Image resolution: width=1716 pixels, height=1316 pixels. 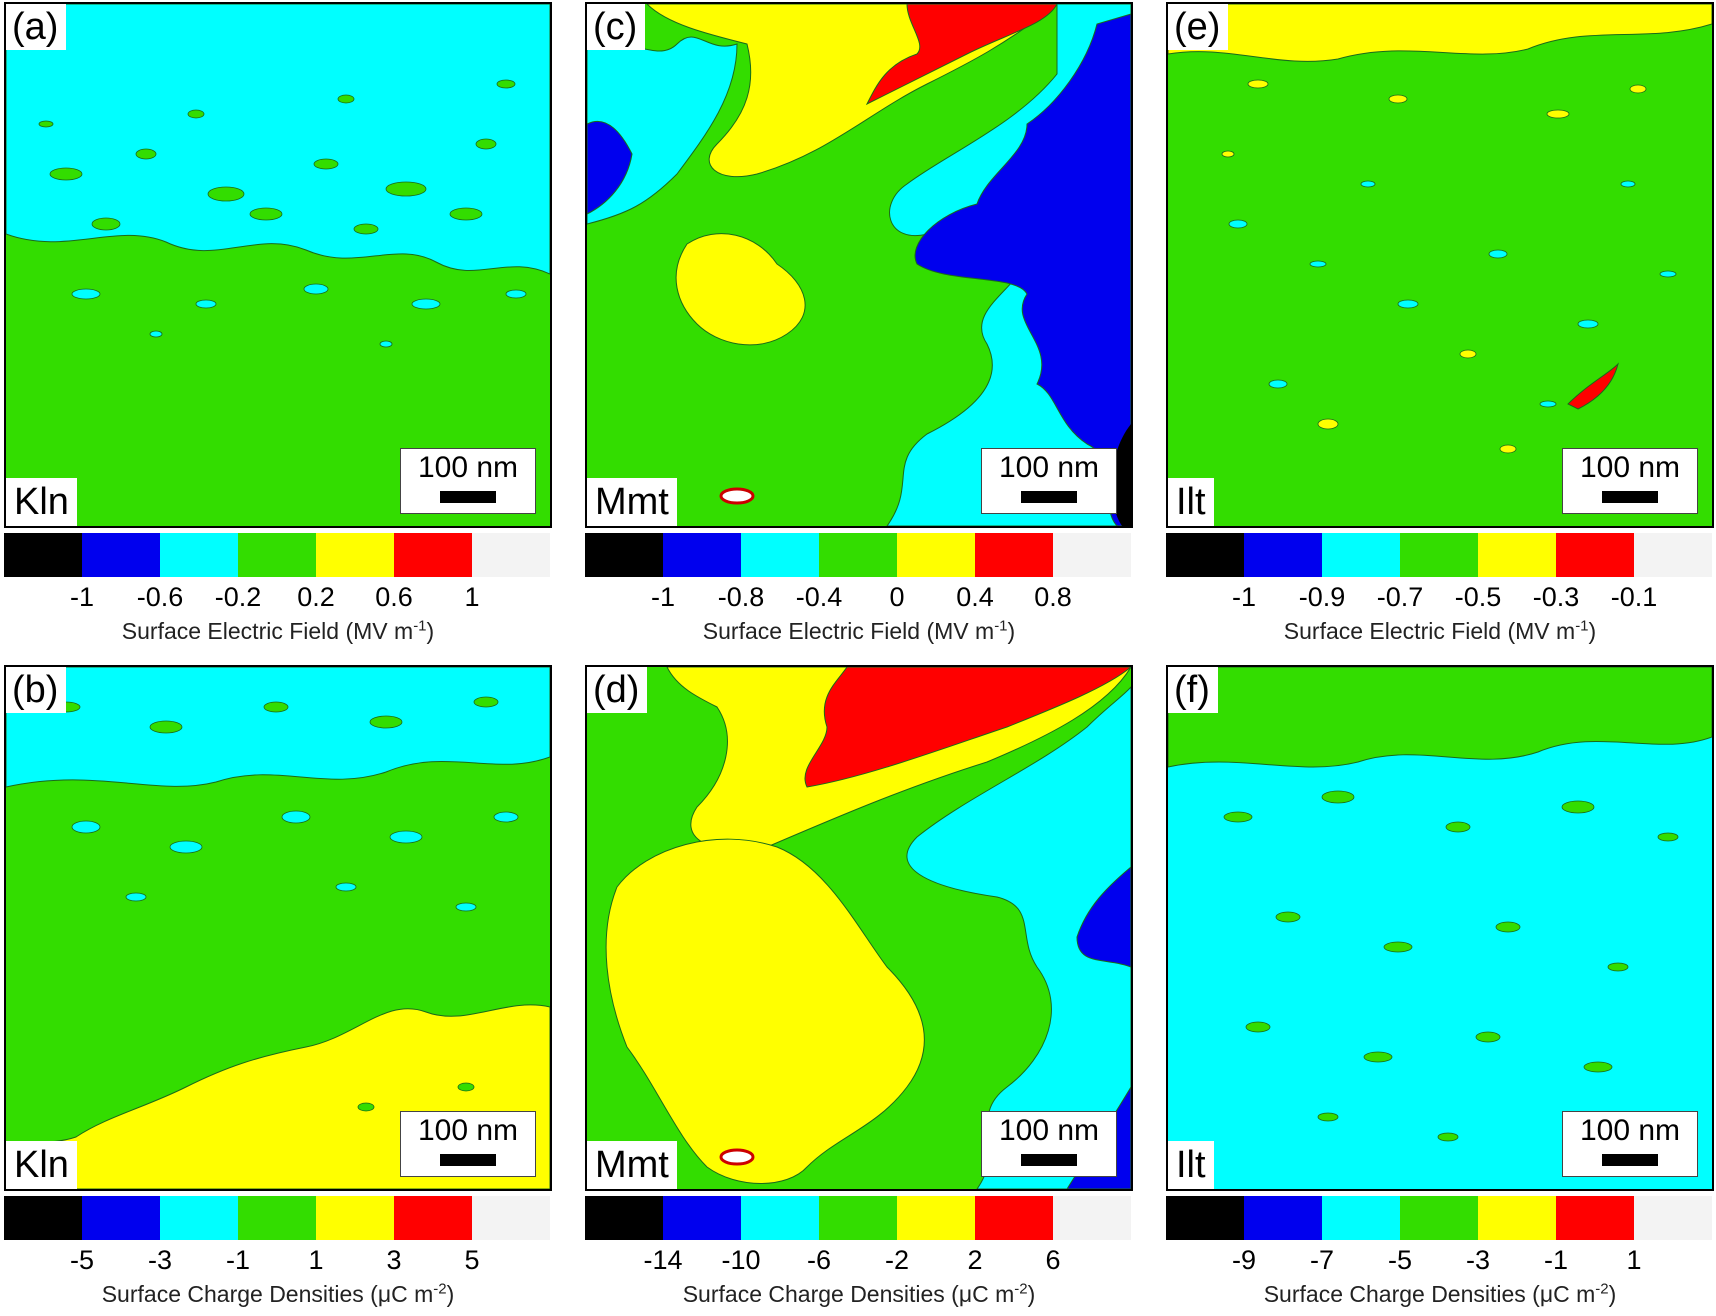 I want to click on mineral-label: Ilt, so click(x=1191, y=1165).